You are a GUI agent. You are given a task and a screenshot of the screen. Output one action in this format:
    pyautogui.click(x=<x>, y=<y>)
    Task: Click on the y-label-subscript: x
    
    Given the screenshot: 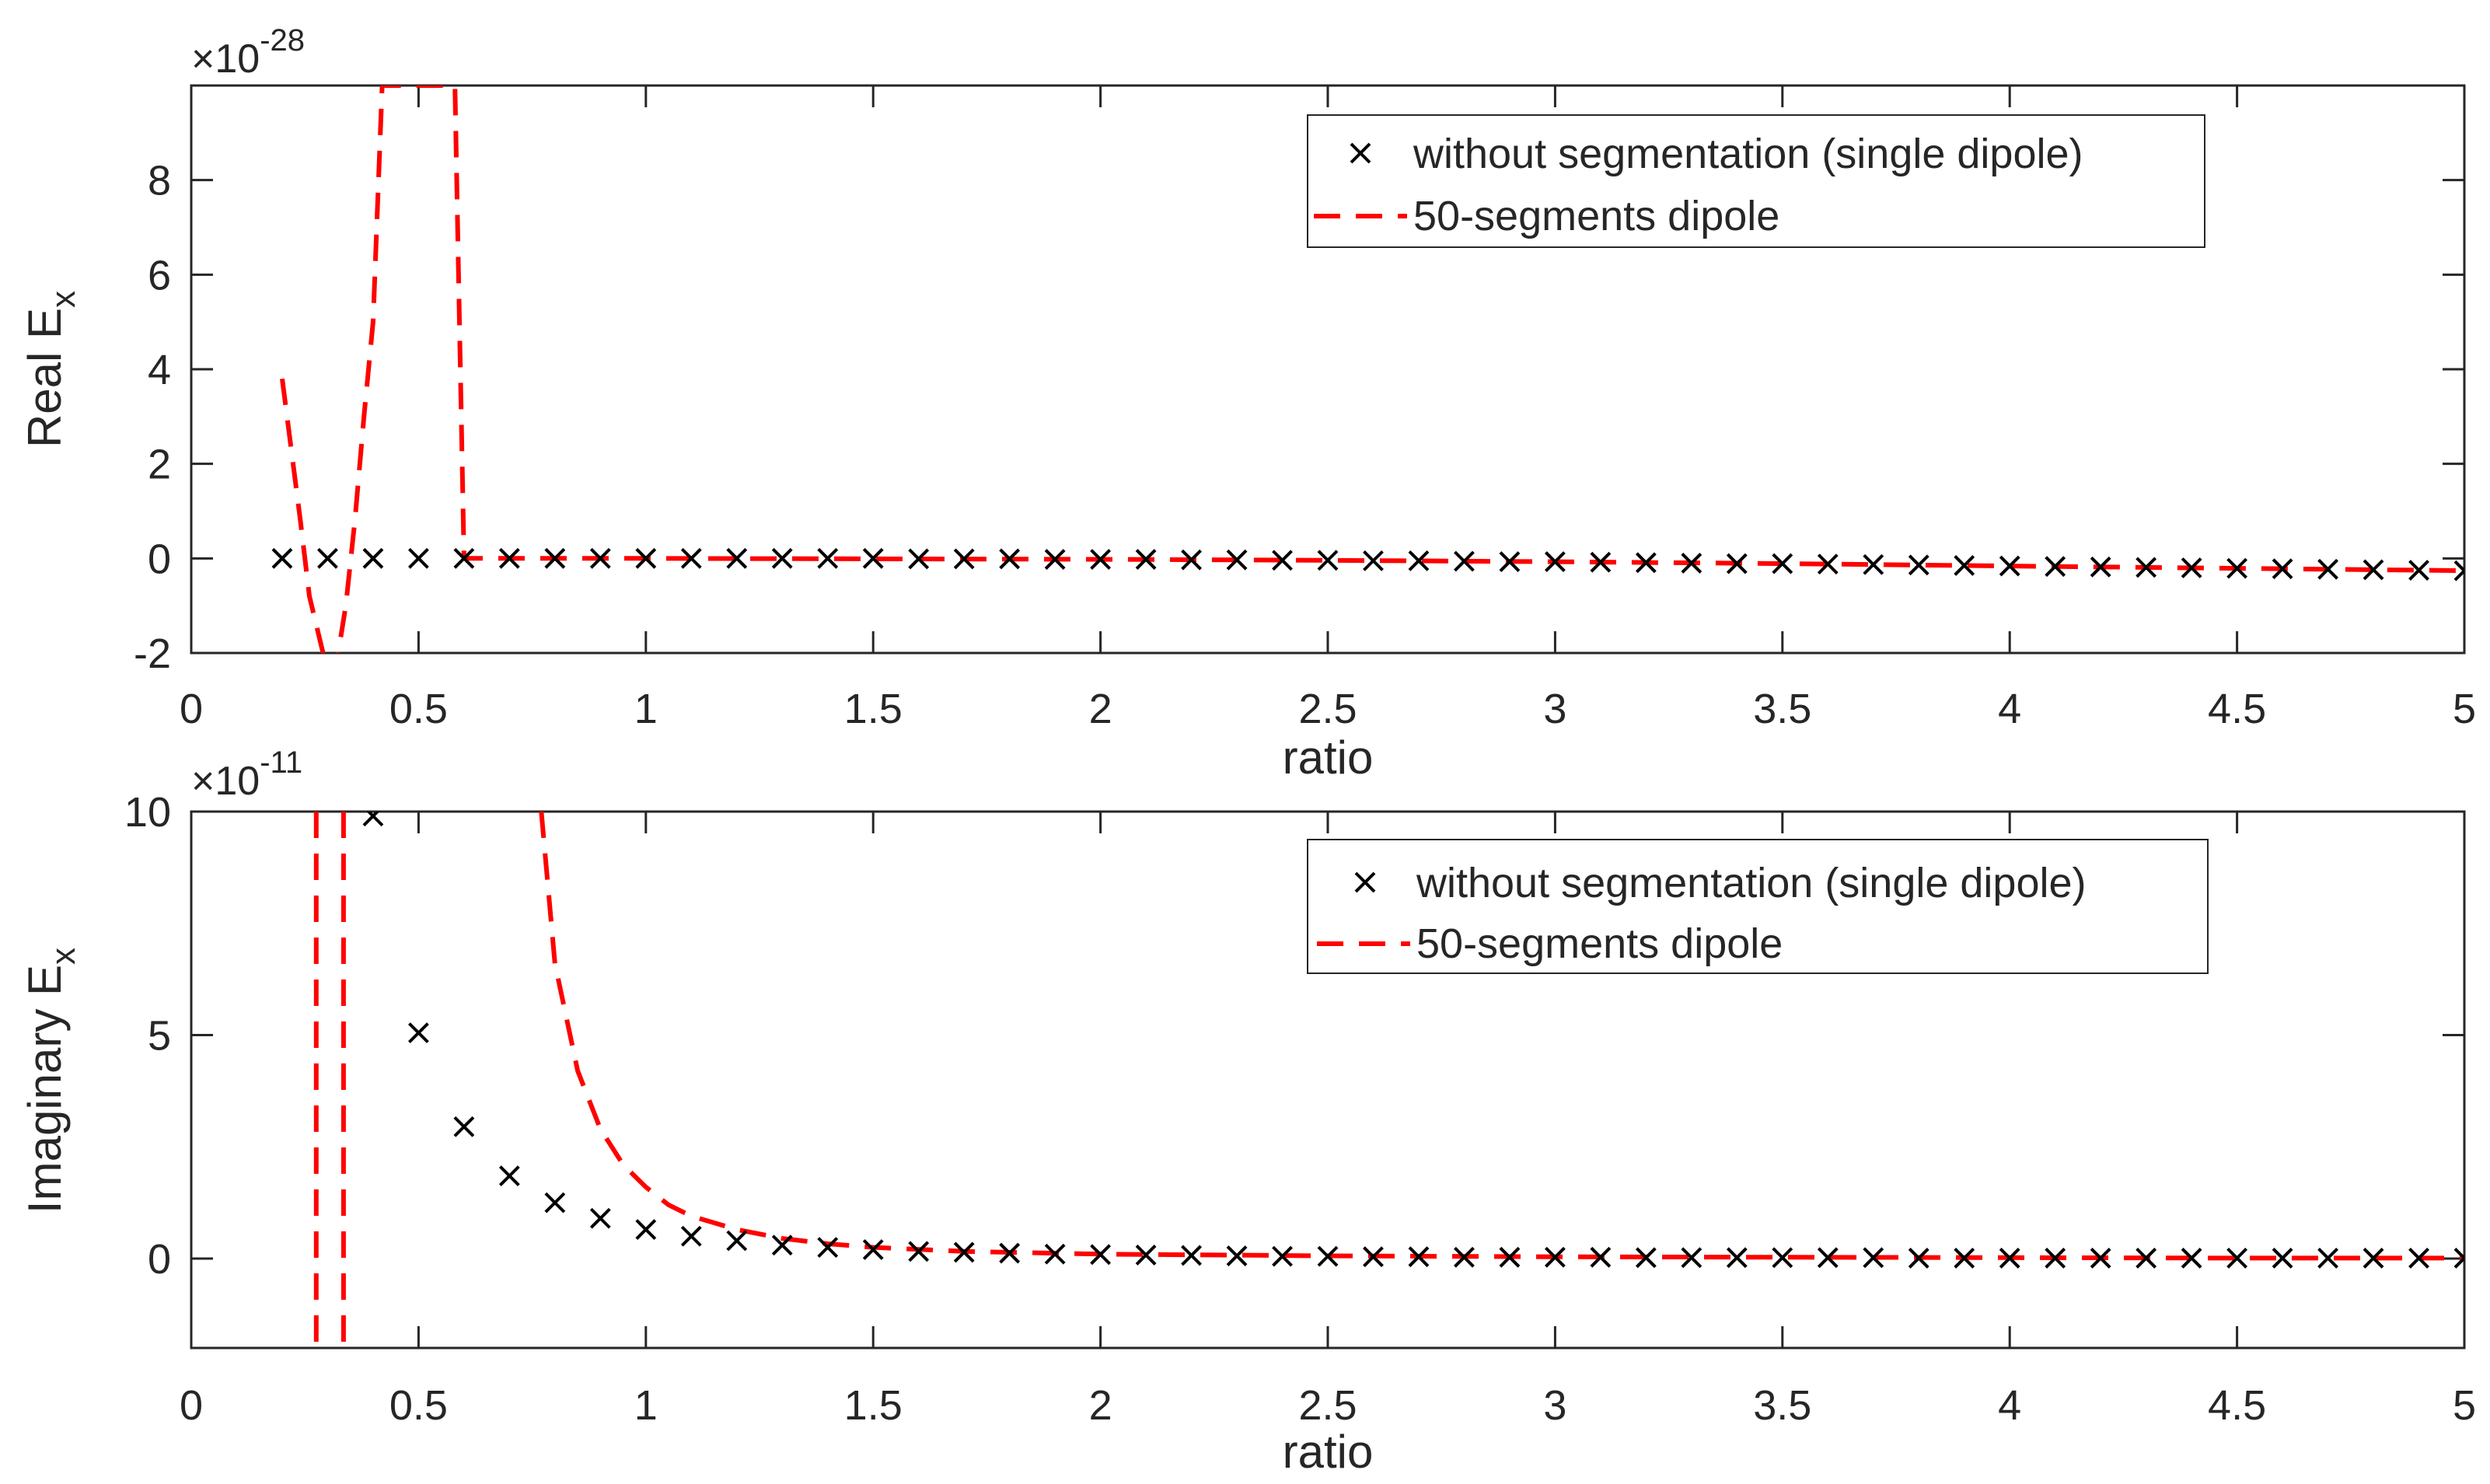 What is the action you would take?
    pyautogui.click(x=63, y=956)
    